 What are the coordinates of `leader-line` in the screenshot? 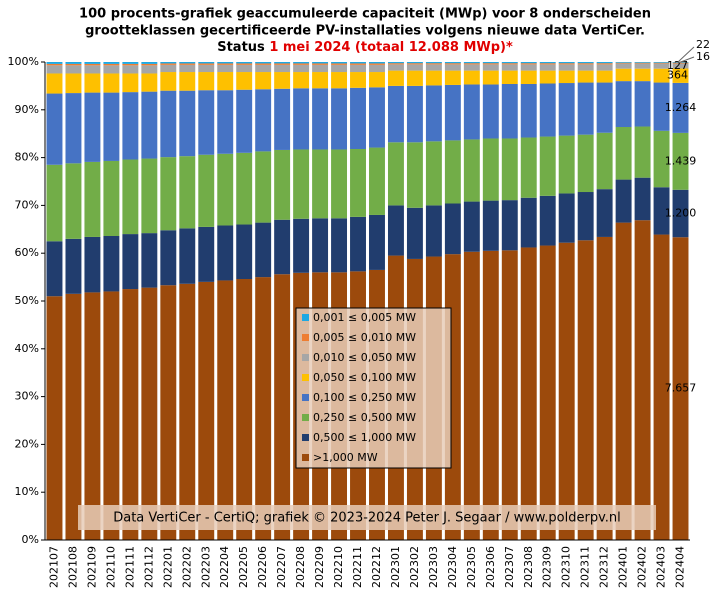 It's located at (686, 60).